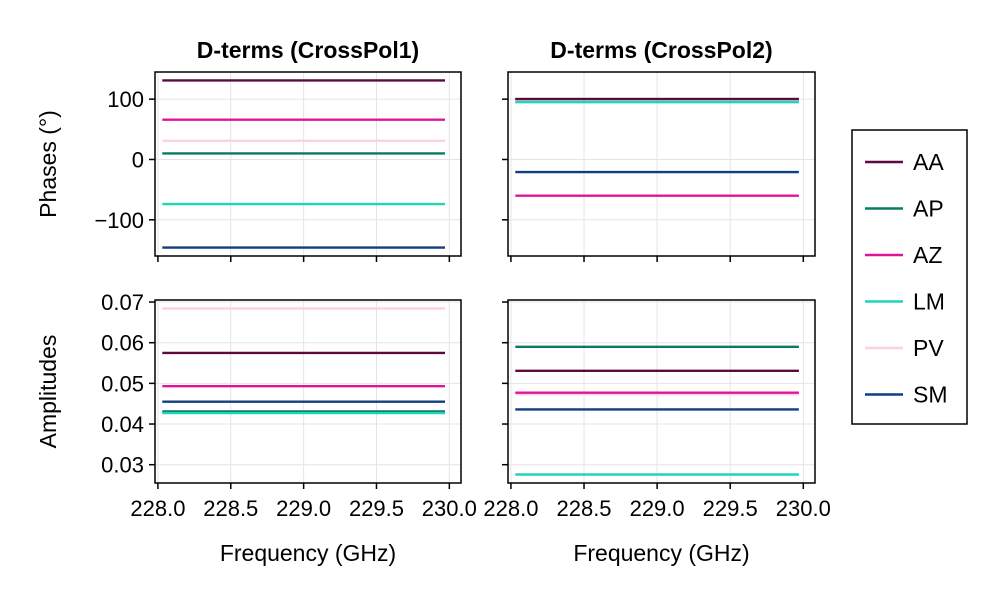  I want to click on legend-label: PV, so click(928, 348).